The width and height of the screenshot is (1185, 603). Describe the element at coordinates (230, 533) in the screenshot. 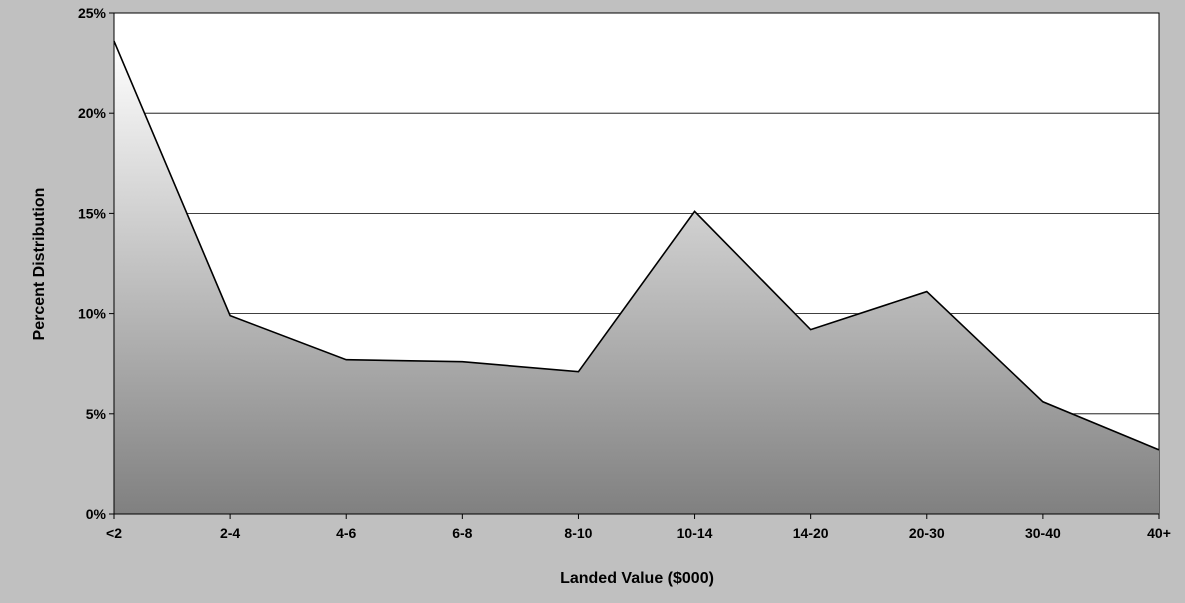

I see `x-tick-label: 2-4` at that location.